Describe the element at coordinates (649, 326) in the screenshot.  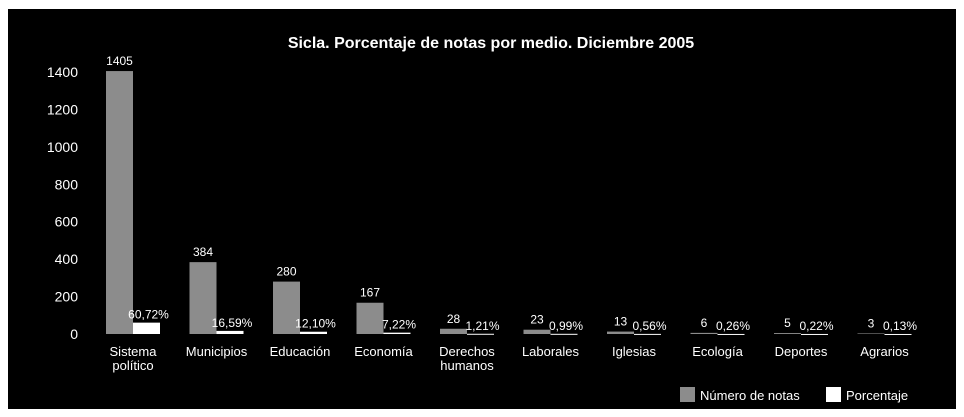
I see `data-label-porcentaje: 0,56%` at that location.